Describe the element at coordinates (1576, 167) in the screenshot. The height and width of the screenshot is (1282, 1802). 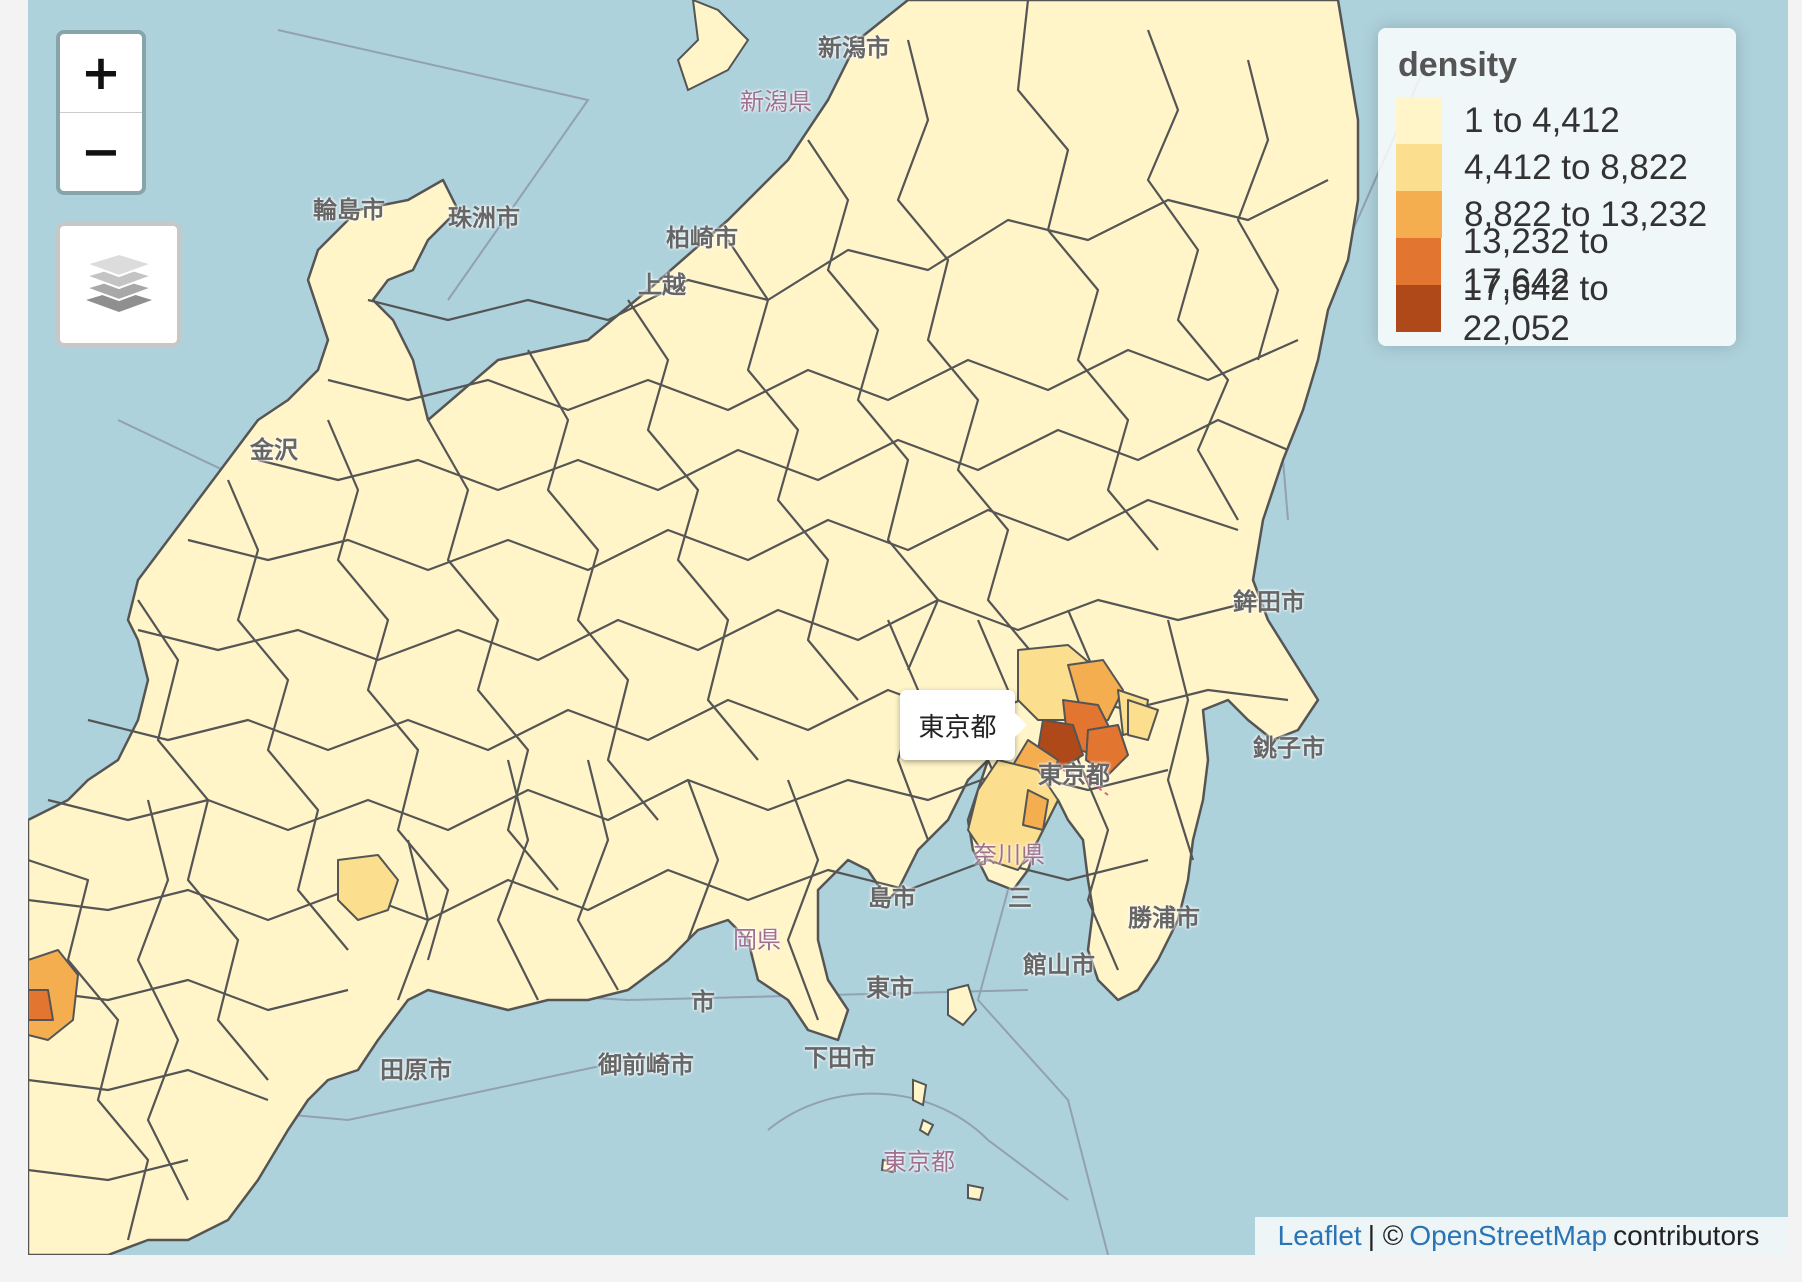
I see `legend-label: 4,412 to 8,822` at that location.